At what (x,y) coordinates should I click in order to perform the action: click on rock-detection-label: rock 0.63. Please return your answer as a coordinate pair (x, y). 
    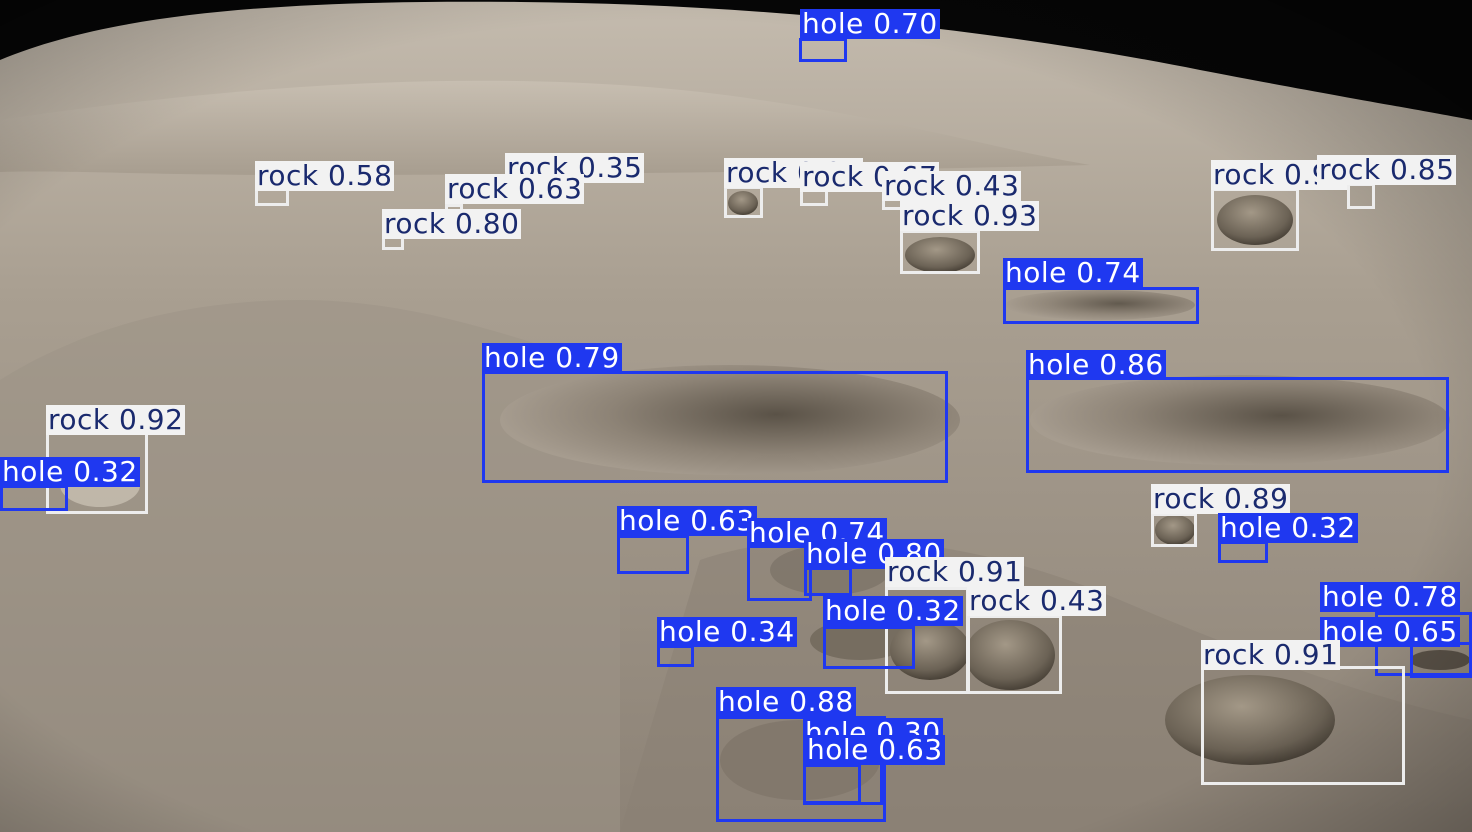
    Looking at the image, I should click on (515, 188).